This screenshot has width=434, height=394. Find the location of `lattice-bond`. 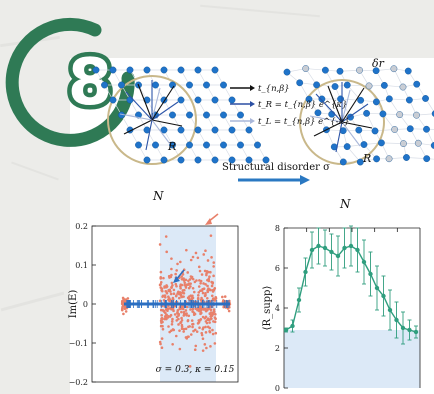

lattice-bond is located at coordinates (398, 78).